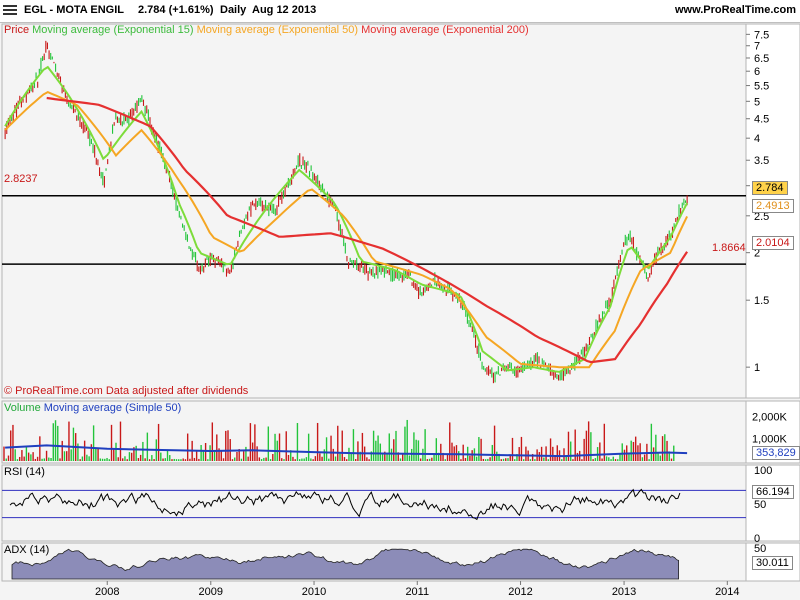  Describe the element at coordinates (10, 10) in the screenshot. I see `menu-icon` at that location.